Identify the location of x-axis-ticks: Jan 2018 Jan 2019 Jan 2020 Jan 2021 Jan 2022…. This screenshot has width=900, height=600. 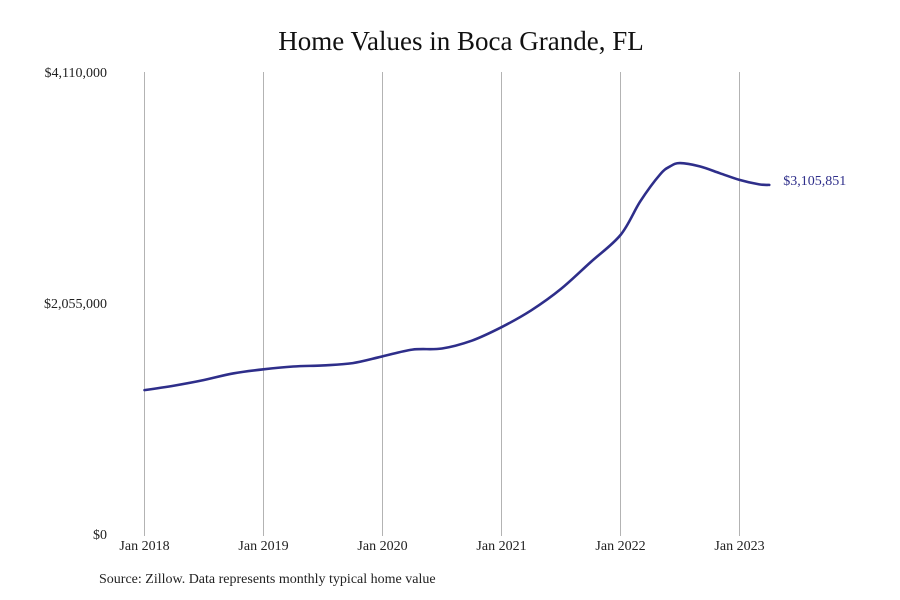
(441, 546).